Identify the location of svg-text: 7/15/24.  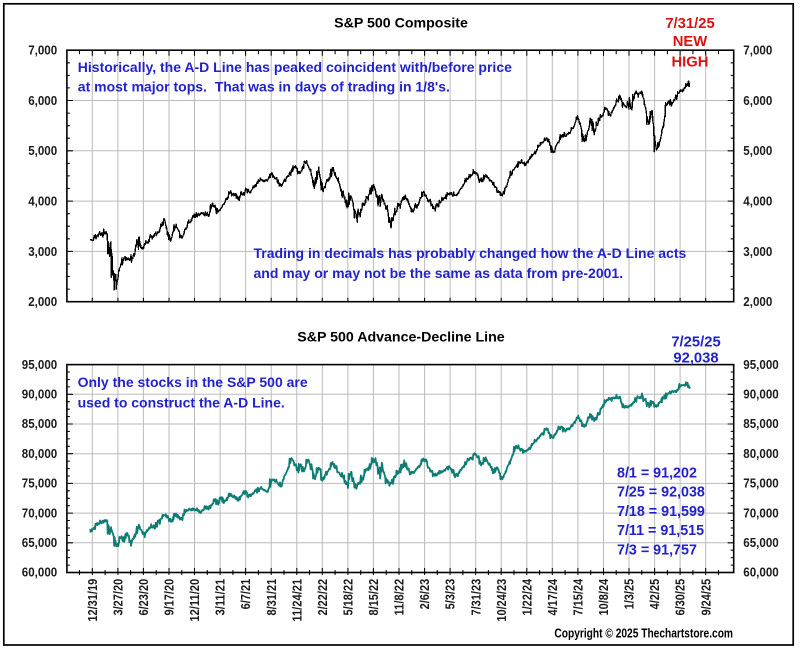
(579, 597).